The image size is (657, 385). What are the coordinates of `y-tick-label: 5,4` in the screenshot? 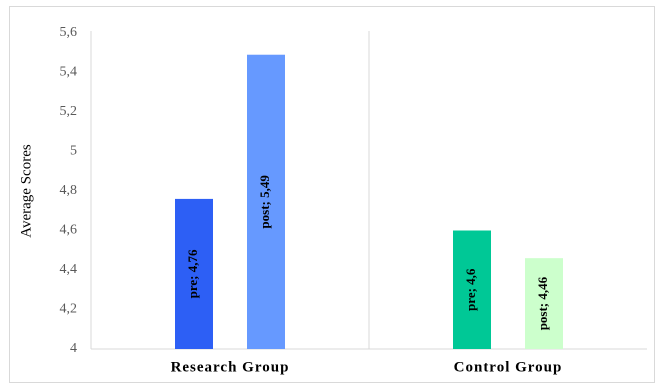 It's located at (69, 72).